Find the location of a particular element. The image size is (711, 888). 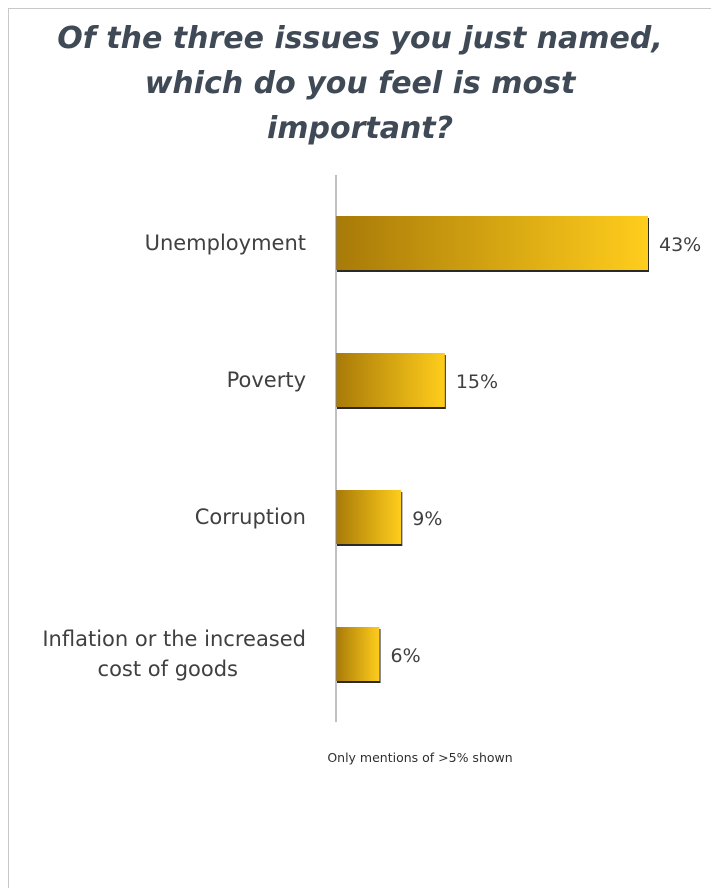

value-label-poverty: 15% is located at coordinates (477, 382).